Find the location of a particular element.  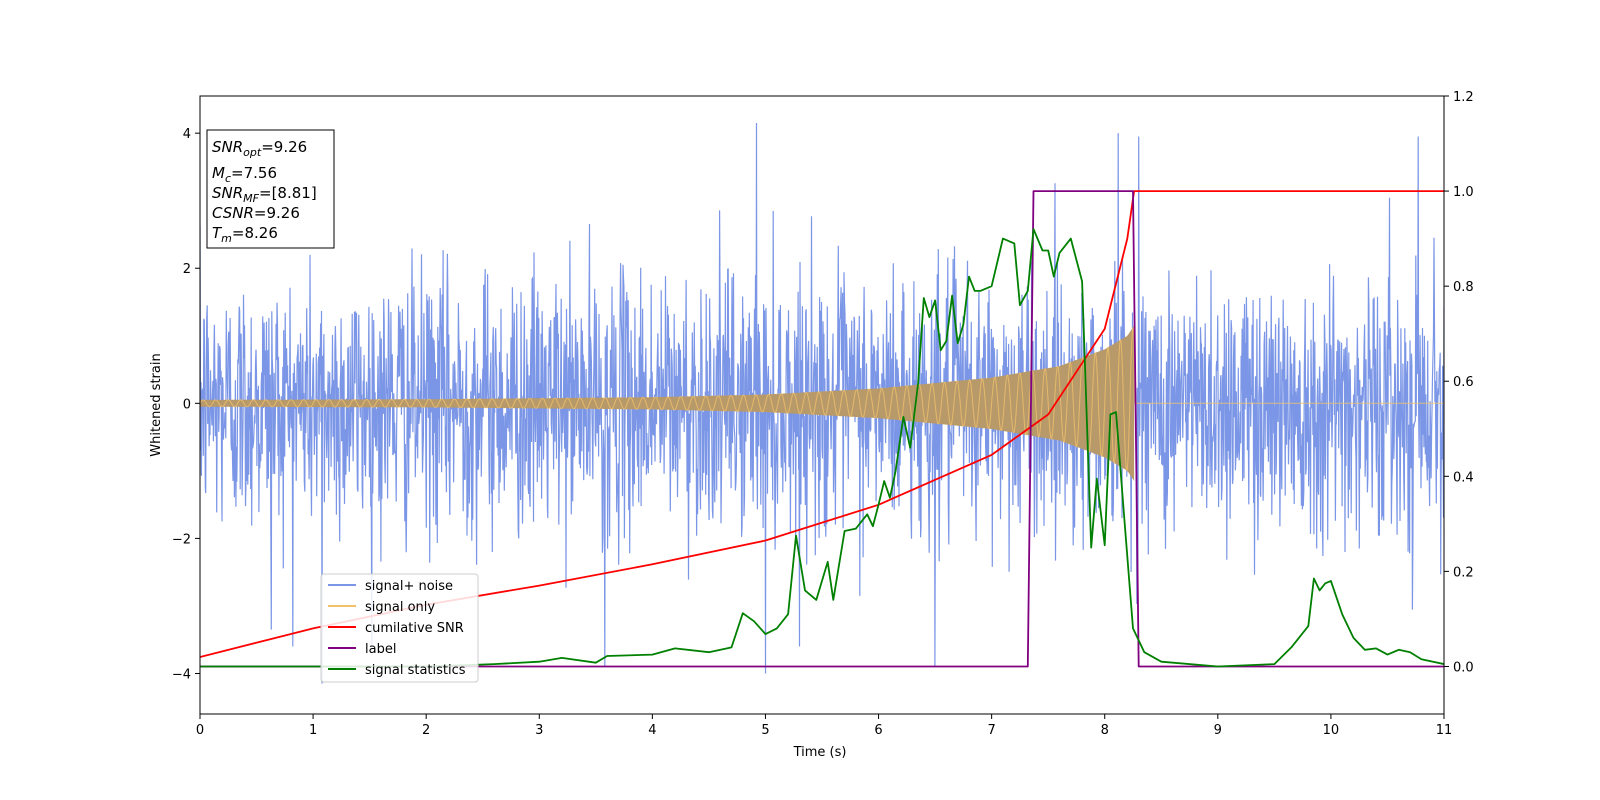

info-snr-opt: SNRopt=9.26 is located at coordinates (259, 148).